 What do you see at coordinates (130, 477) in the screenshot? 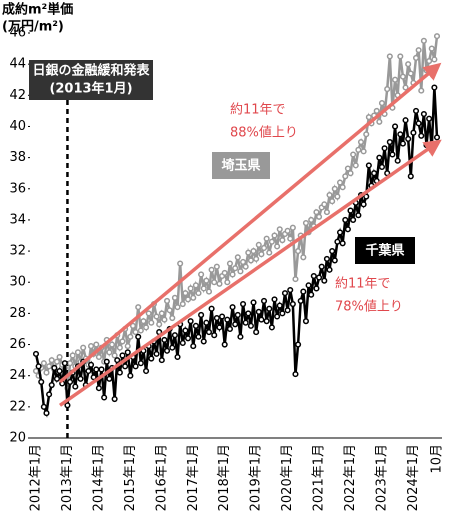
I see `x-tick-label: 2015年1月` at bounding box center [130, 477].